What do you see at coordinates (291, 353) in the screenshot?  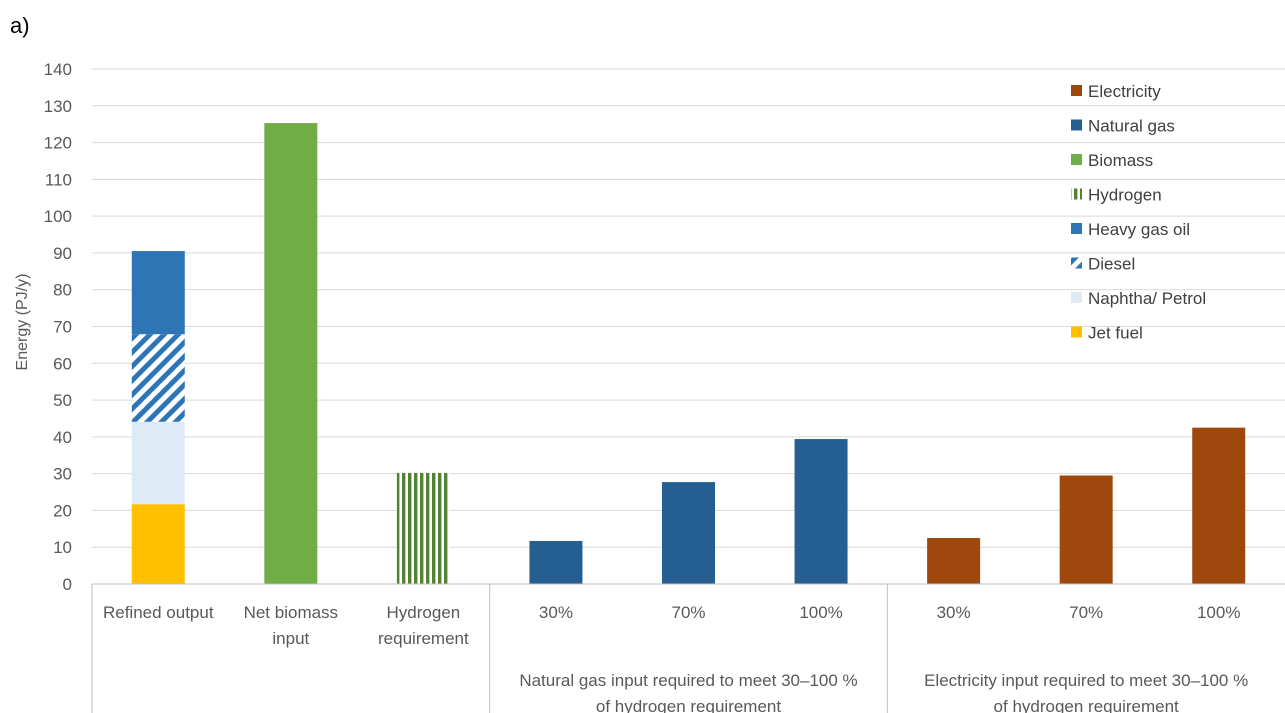 I see `bar-segment-biomass` at bounding box center [291, 353].